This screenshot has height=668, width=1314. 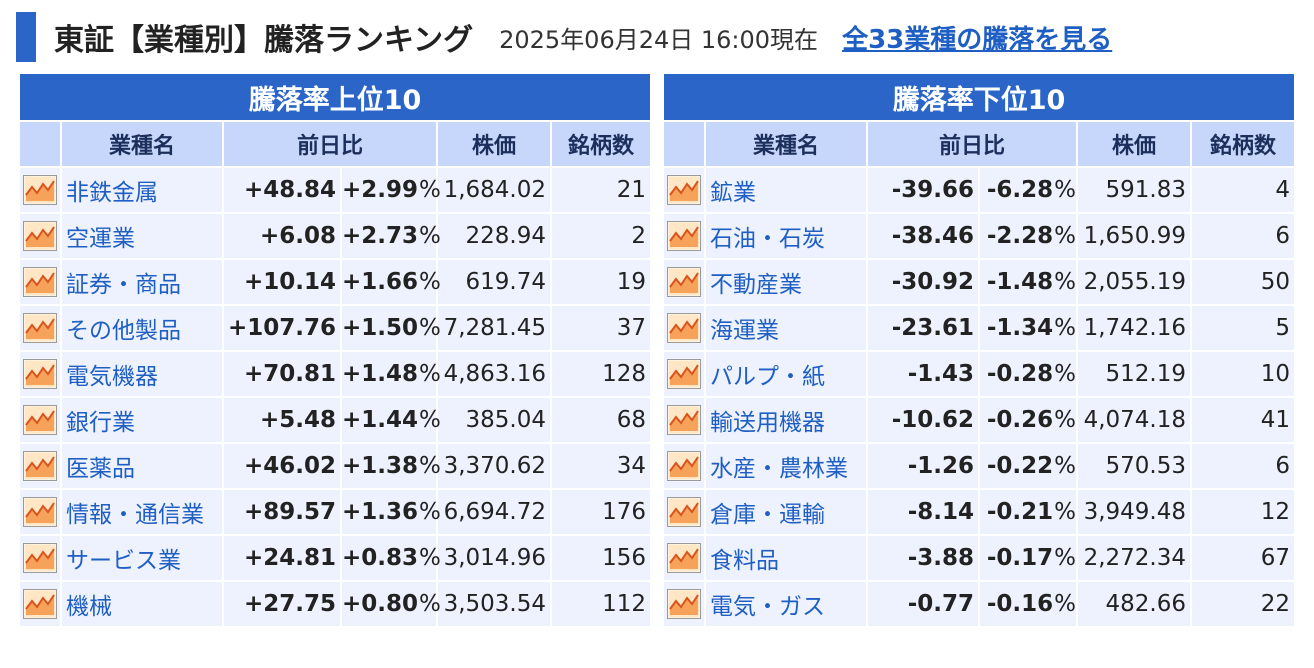 I want to click on bottom10-caption: 騰落率下位10, so click(x=979, y=97).